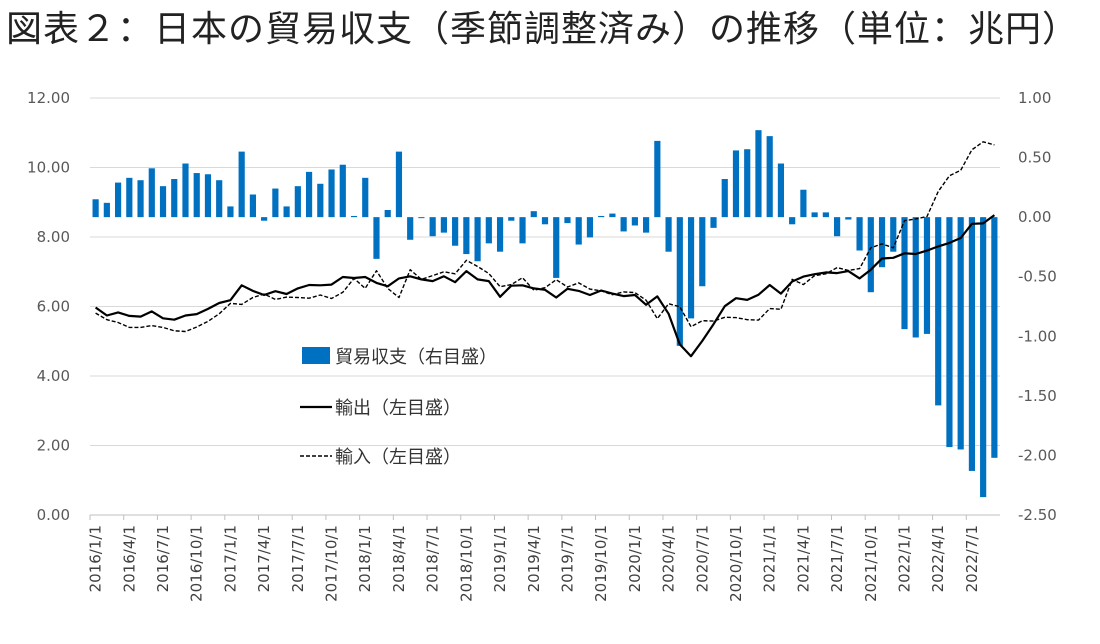  I want to click on x-axis-tick-label: 2020/7/1, so click(702, 558).